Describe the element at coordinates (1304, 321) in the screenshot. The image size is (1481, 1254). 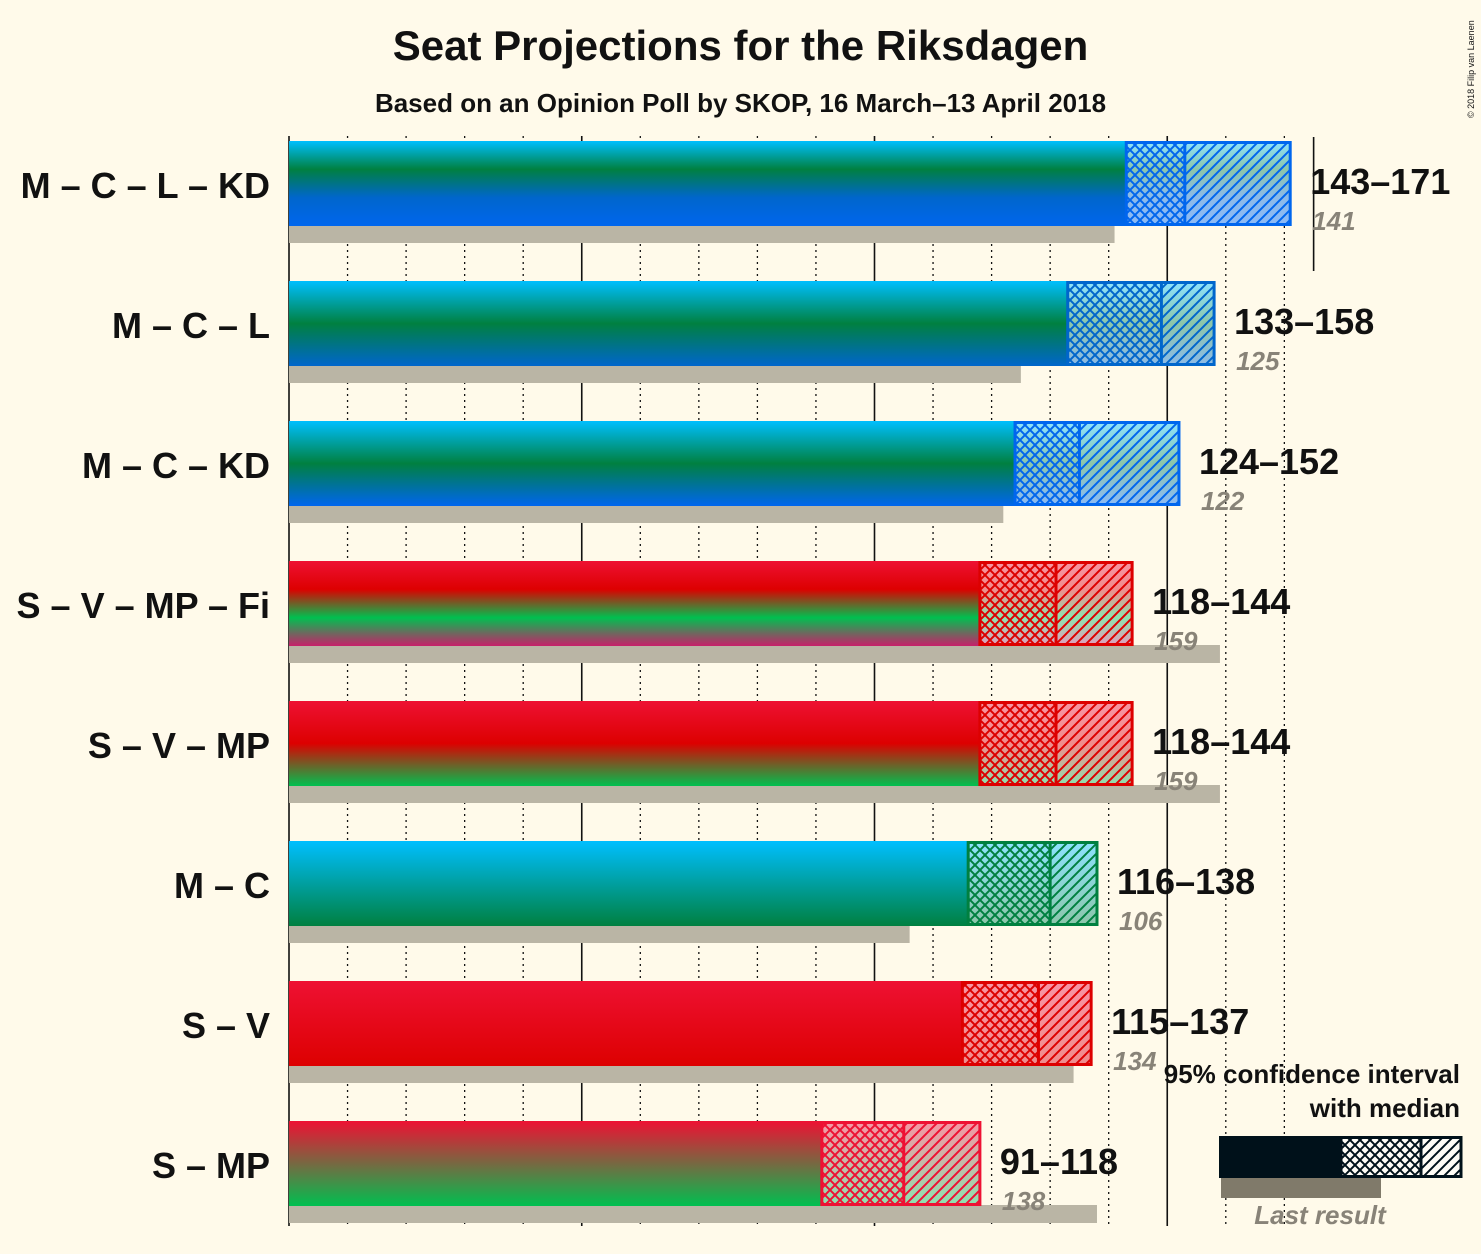
I see `range-label: 133–158` at that location.